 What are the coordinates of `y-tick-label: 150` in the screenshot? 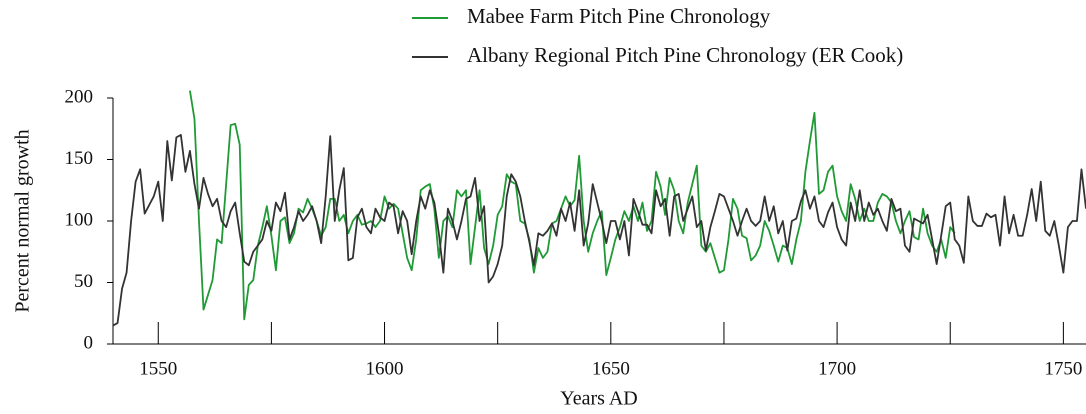 It's located at (79, 158).